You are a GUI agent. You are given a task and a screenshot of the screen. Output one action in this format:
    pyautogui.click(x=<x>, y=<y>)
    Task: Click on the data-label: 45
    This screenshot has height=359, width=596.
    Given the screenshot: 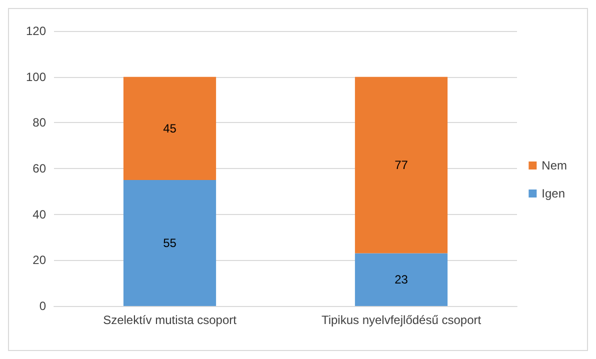 What is the action you would take?
    pyautogui.click(x=170, y=128)
    